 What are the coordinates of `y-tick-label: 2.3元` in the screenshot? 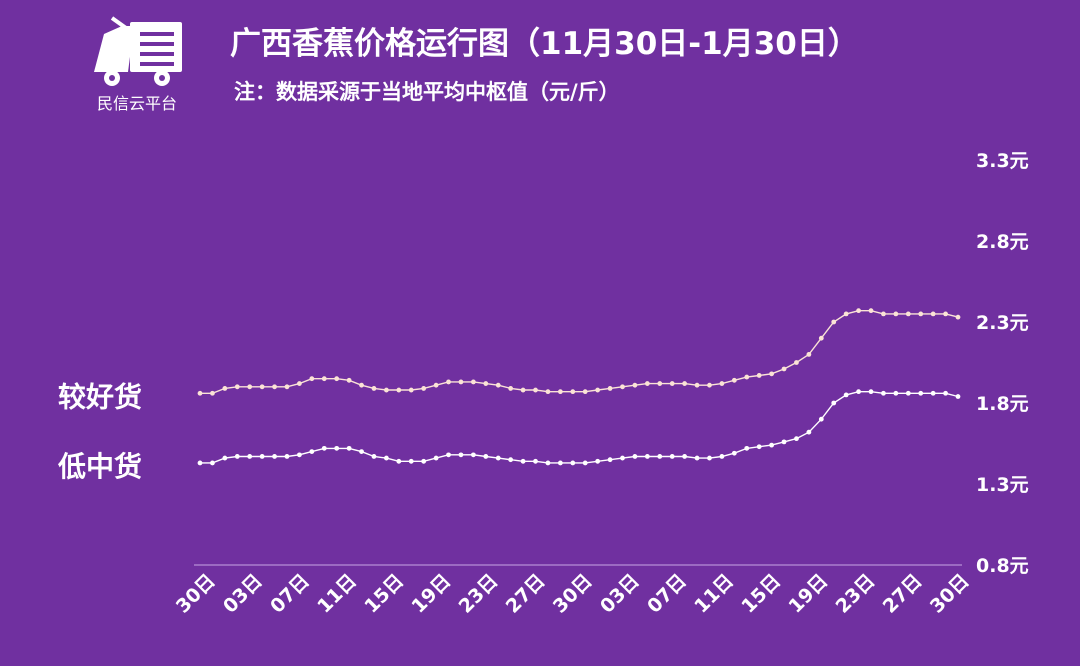 It's located at (1002, 323).